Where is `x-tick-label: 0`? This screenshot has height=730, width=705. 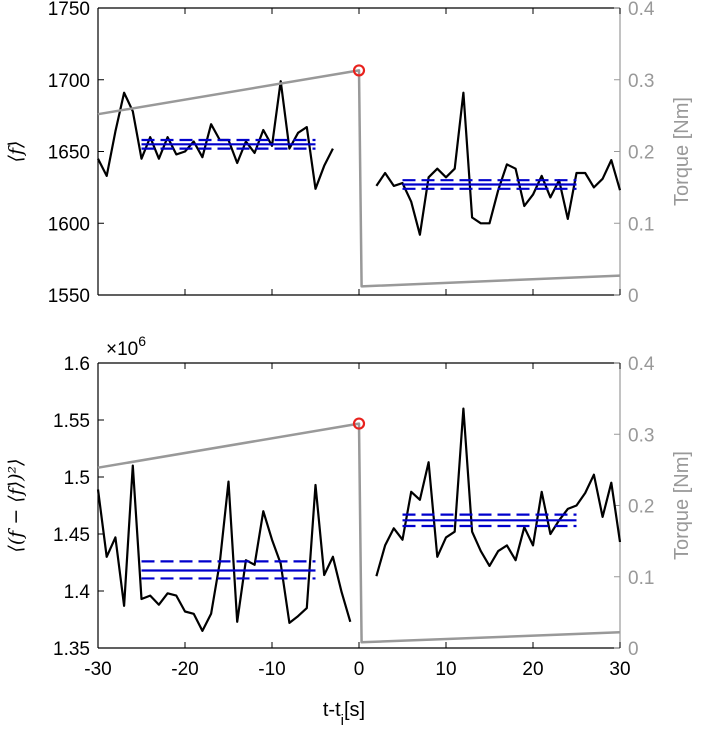 x-tick-label: 0 is located at coordinates (359, 669).